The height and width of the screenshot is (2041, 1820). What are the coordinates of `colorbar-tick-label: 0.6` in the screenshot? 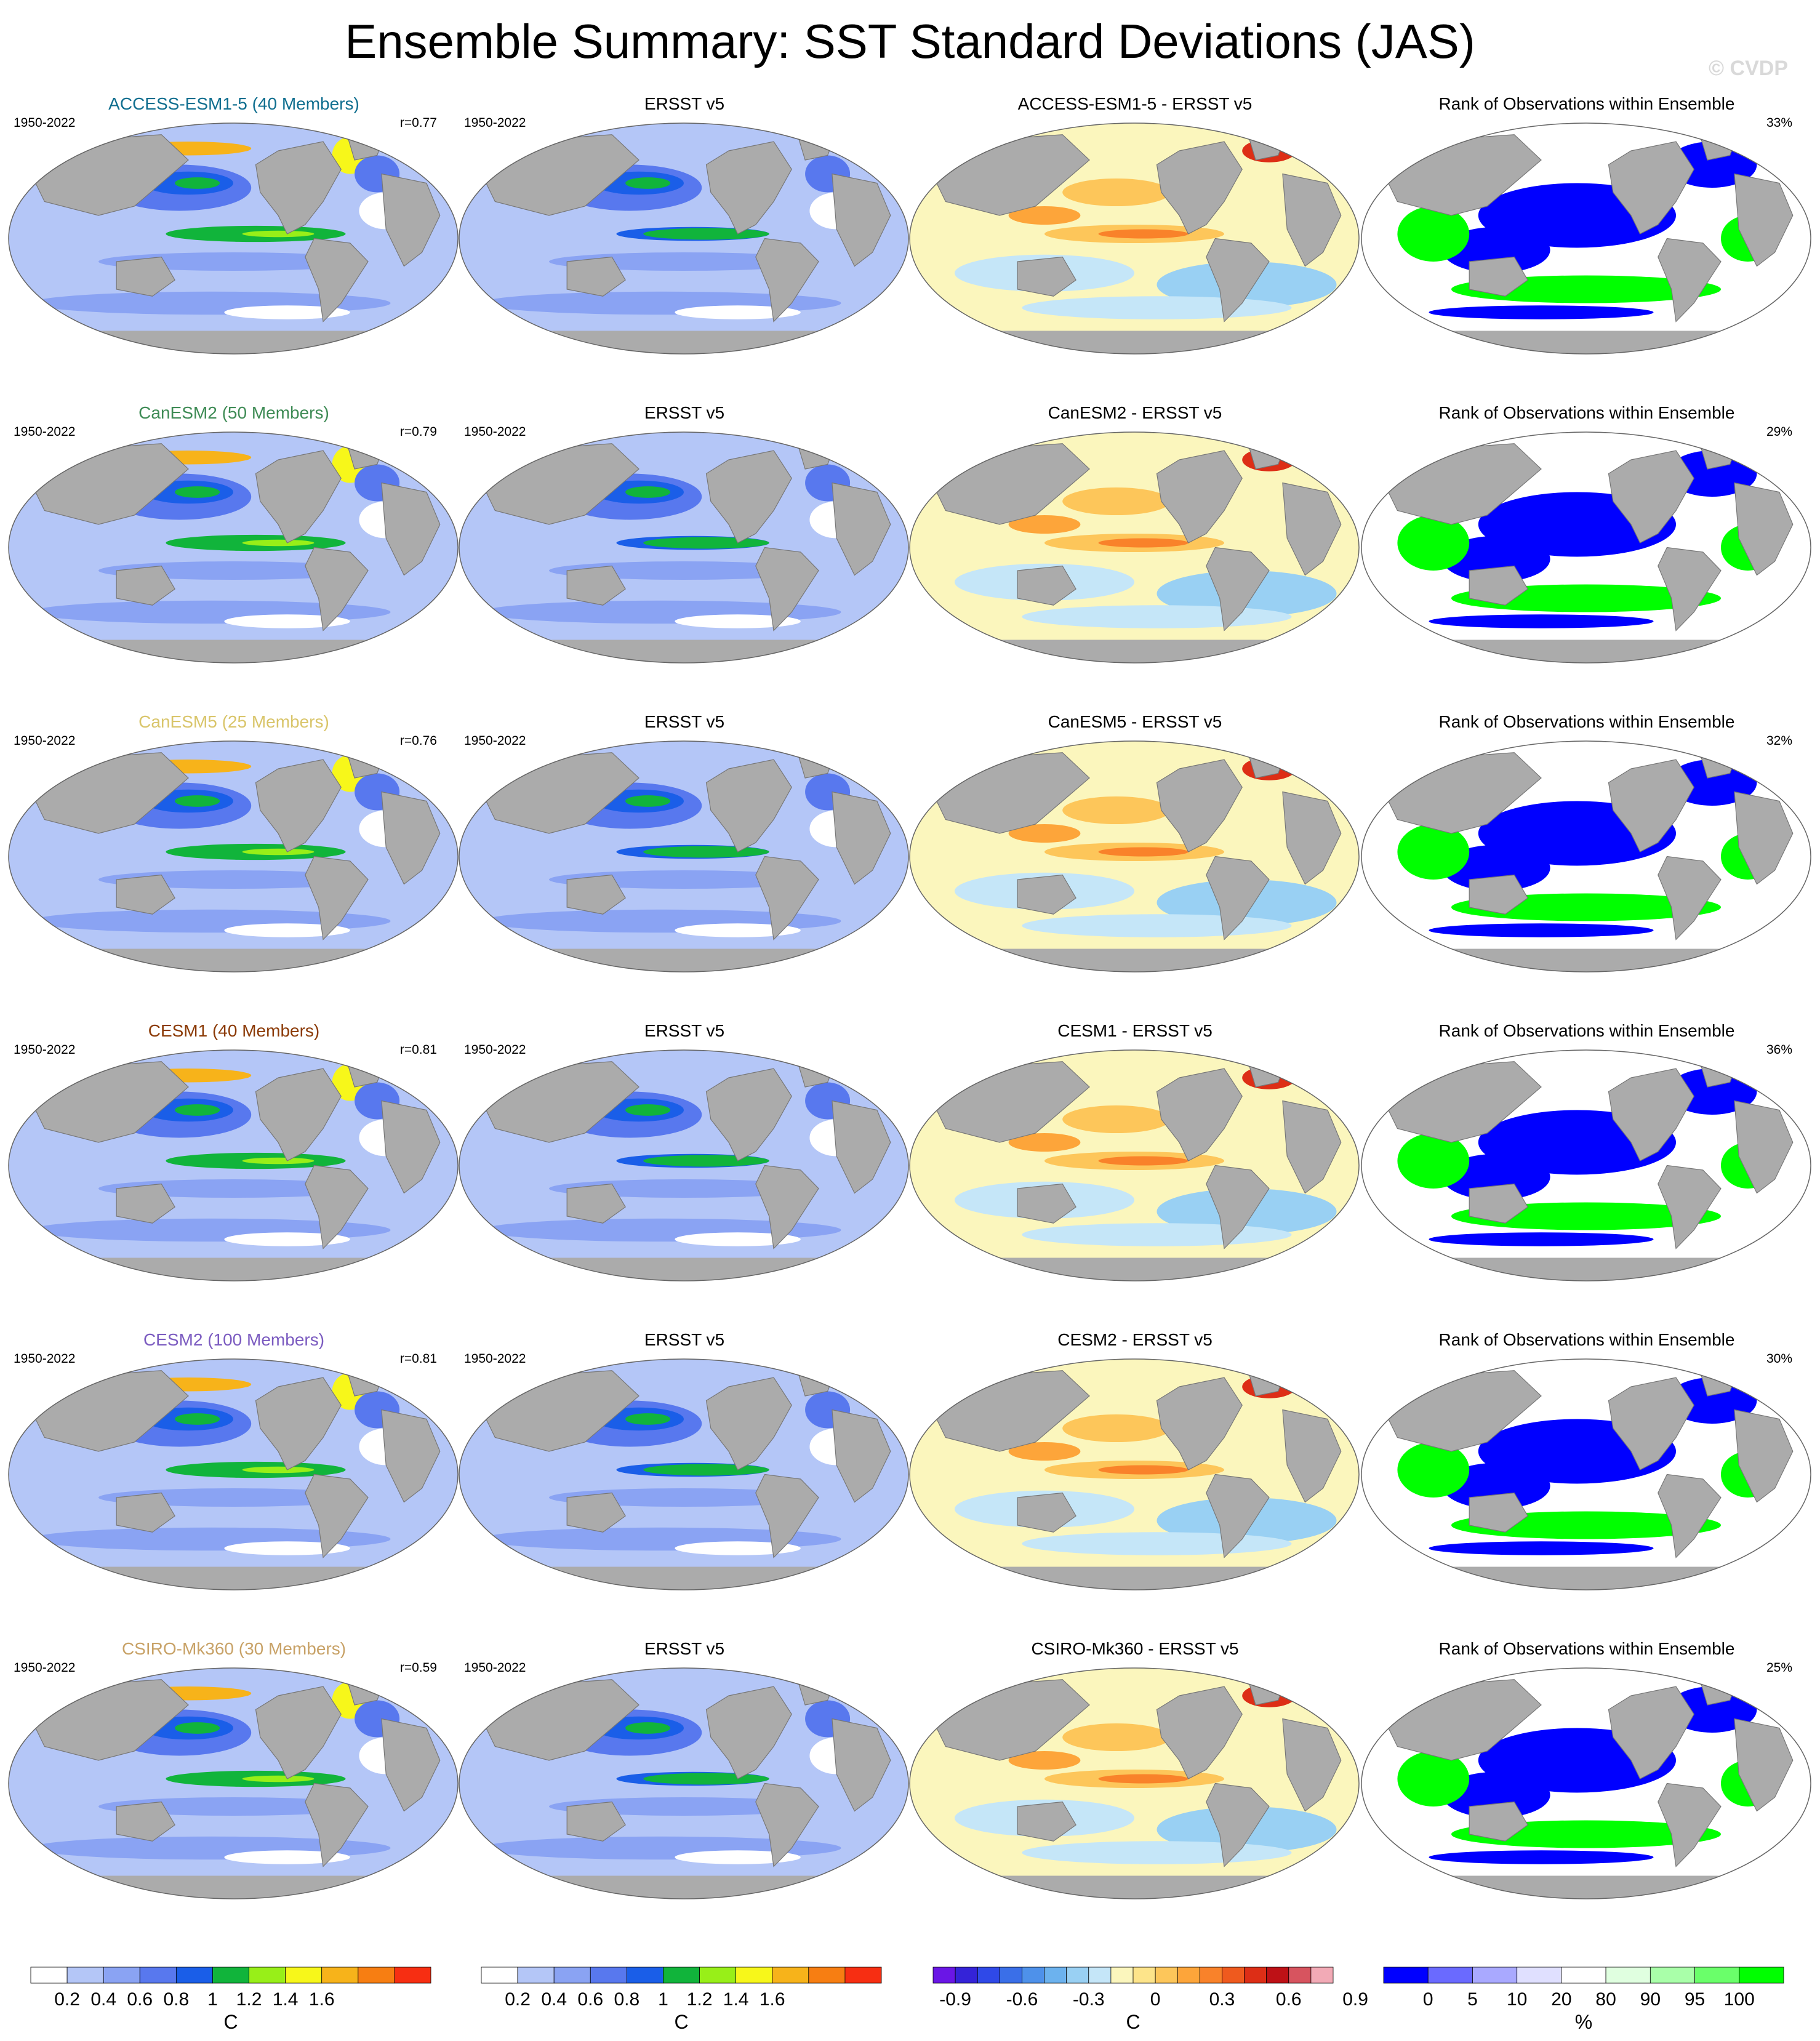 It's located at (1289, 2000).